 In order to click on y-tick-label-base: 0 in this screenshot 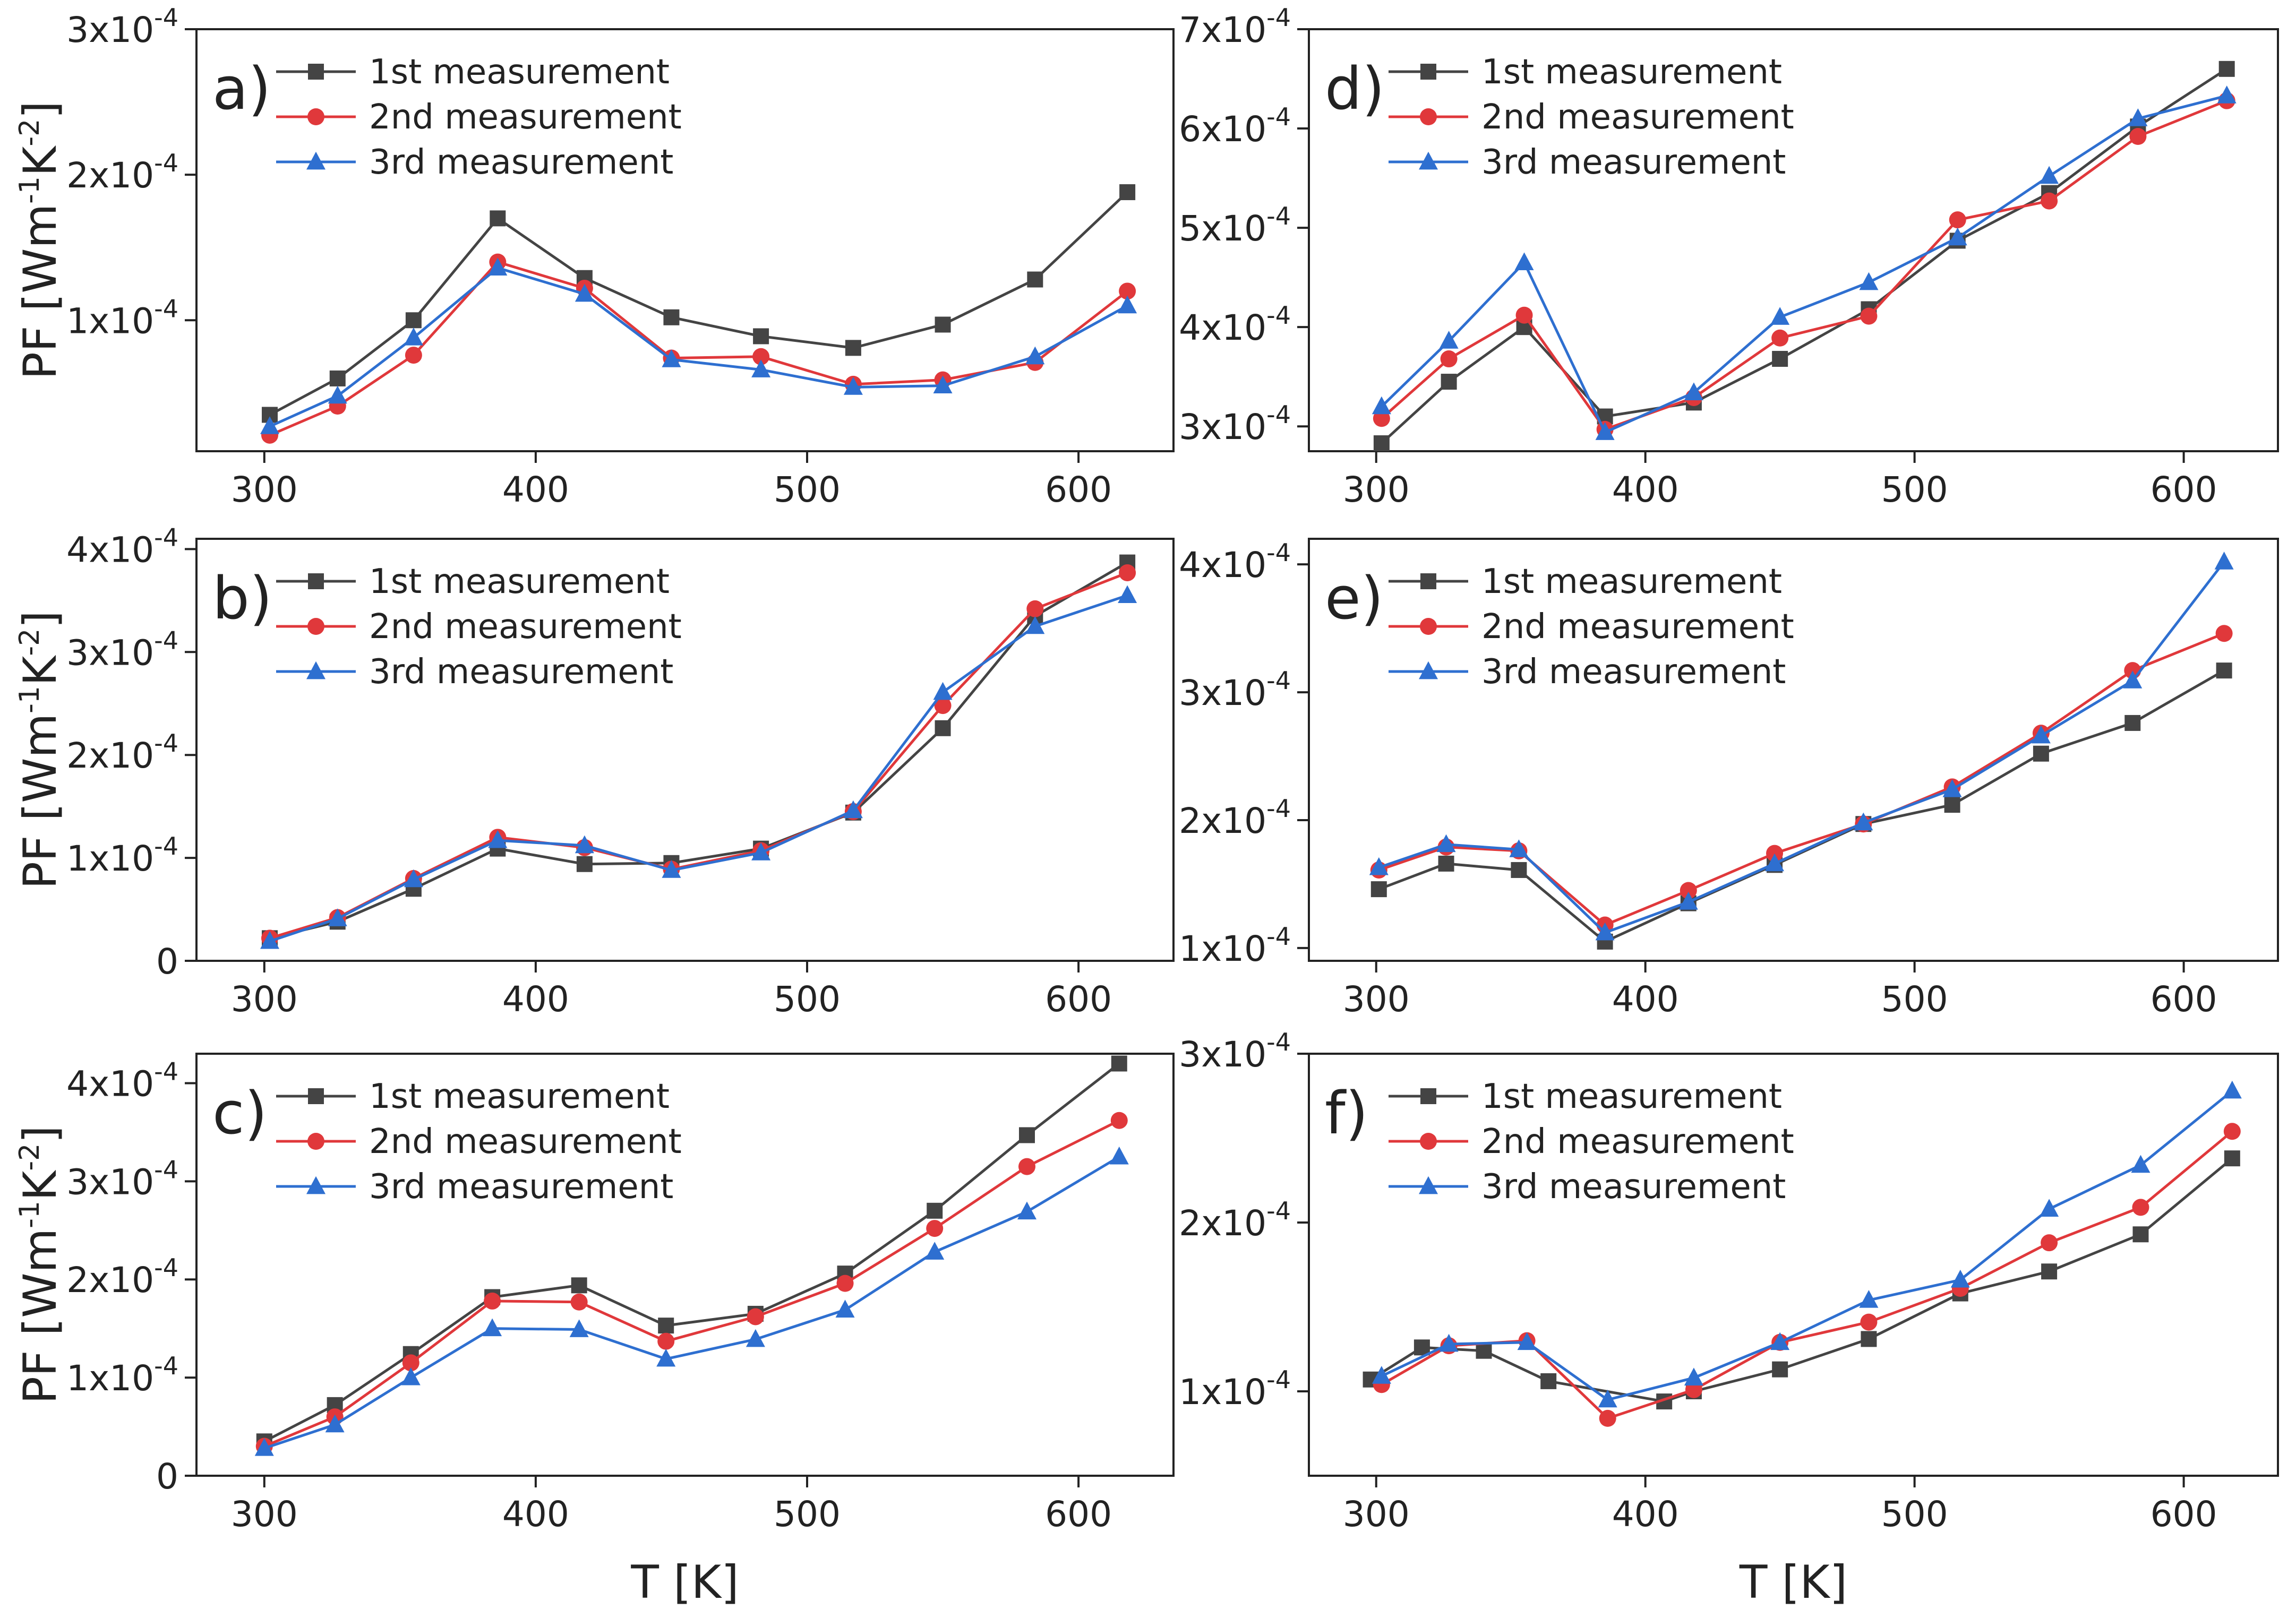, I will do `click(167, 1476)`.